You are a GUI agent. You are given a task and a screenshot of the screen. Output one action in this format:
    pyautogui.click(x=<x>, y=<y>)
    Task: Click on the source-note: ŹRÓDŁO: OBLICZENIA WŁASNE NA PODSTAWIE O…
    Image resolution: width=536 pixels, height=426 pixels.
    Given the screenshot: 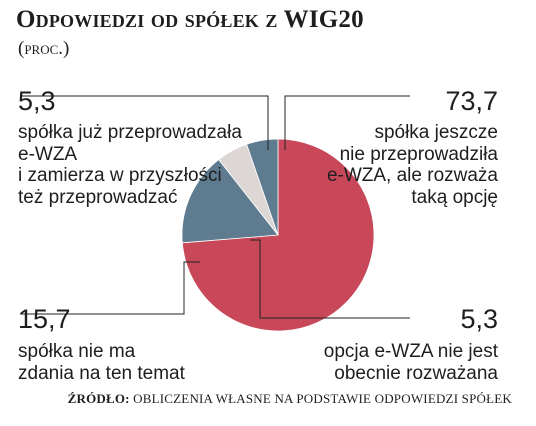 What is the action you would take?
    pyautogui.click(x=290, y=399)
    